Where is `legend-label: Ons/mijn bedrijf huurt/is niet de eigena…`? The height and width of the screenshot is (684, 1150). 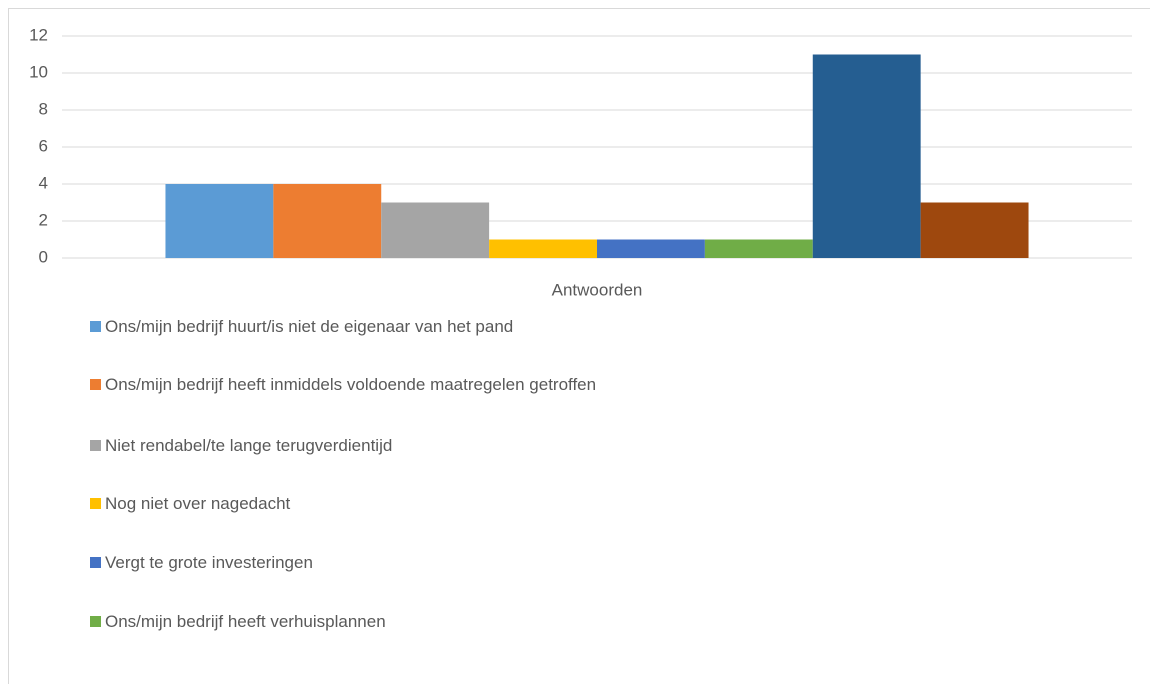
legend-label: Ons/mijn bedrijf huurt/is niet de eigena… is located at coordinates (309, 326).